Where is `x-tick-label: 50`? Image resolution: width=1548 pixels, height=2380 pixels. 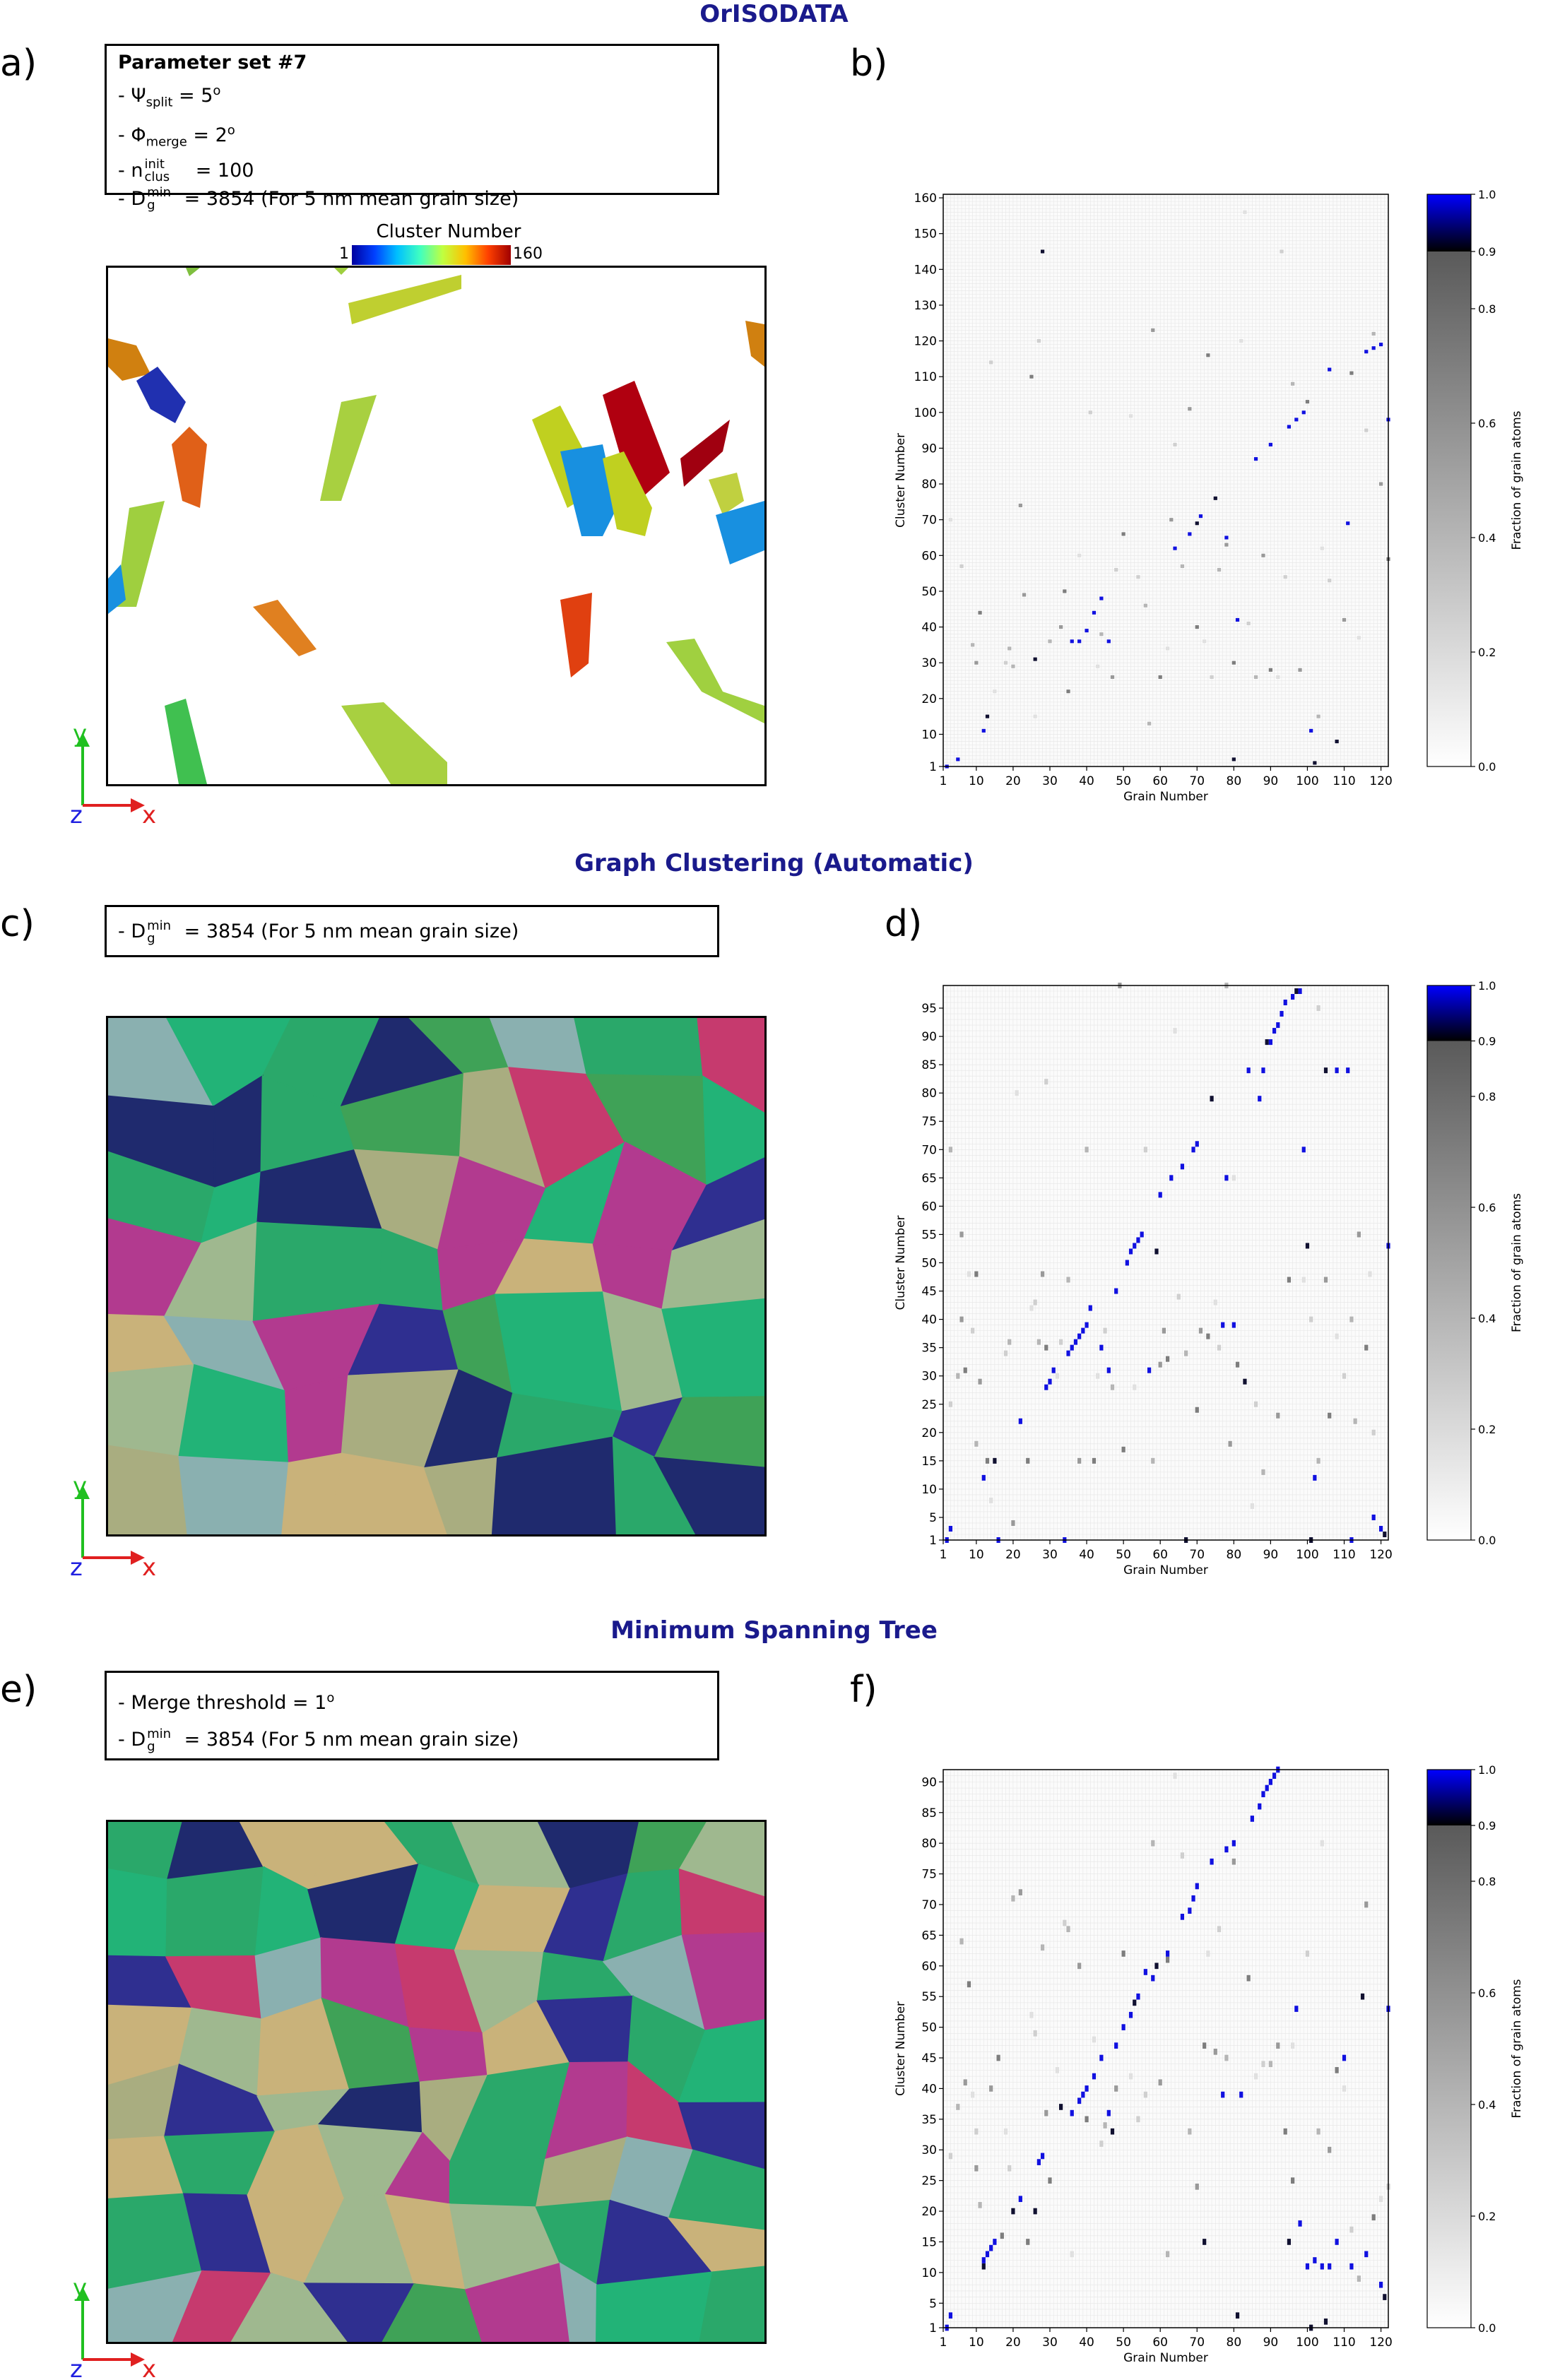 x-tick-label: 50 is located at coordinates (1123, 781).